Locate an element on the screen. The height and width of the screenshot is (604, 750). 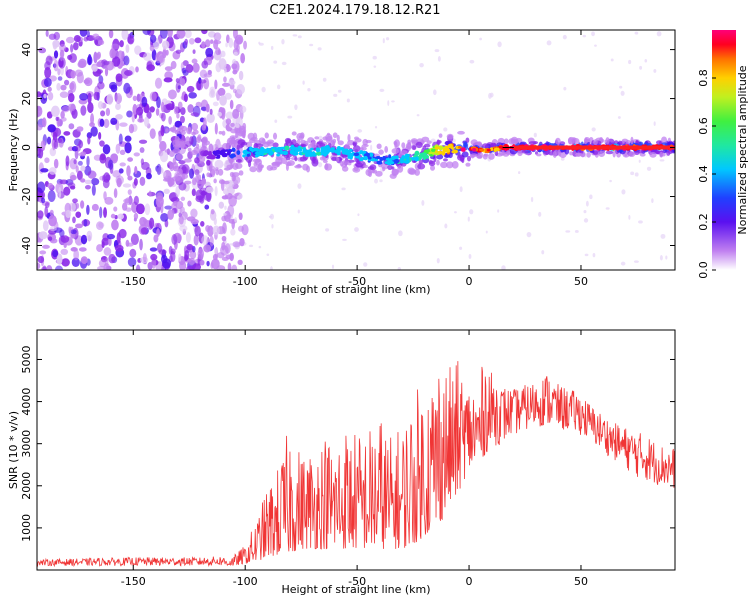
colorbar-label: Normalized spectral amplitude is located at coordinates (742, 149).